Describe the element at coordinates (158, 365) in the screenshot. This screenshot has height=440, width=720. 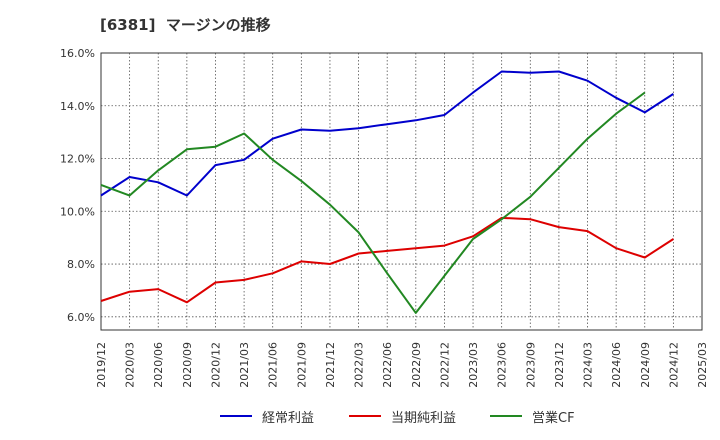
I see `x-tick-label-2: 2020/06` at that location.